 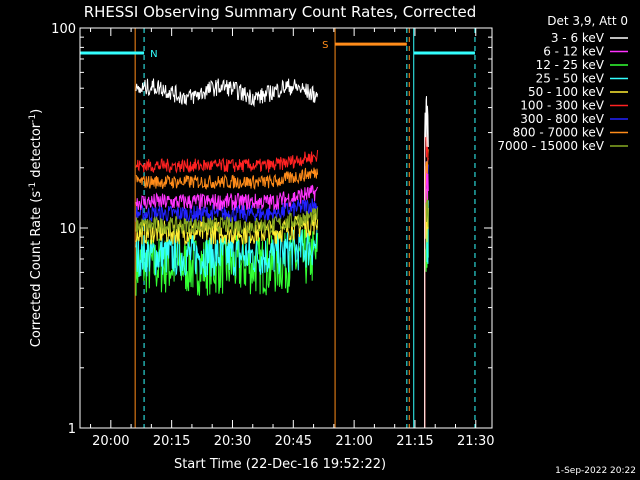 What do you see at coordinates (36, 152) in the screenshot?
I see `y-axis-label-mid: detector` at bounding box center [36, 152].